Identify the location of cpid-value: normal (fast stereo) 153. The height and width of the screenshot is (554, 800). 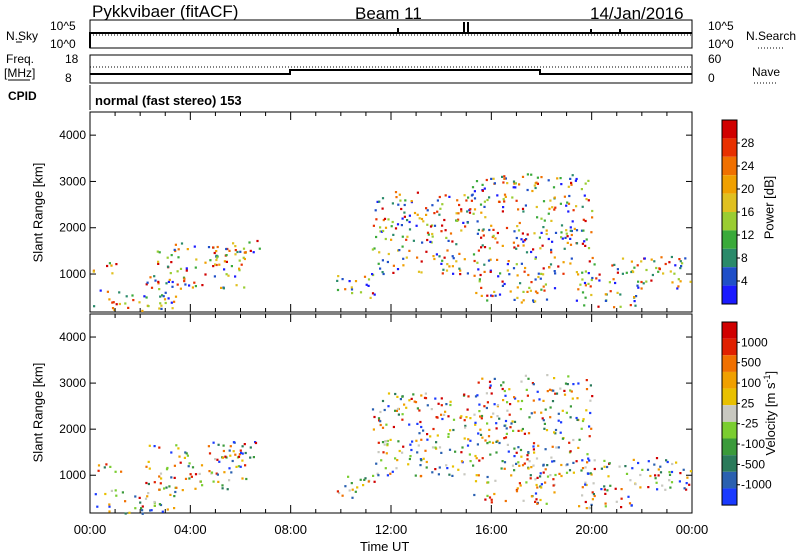
(168, 100).